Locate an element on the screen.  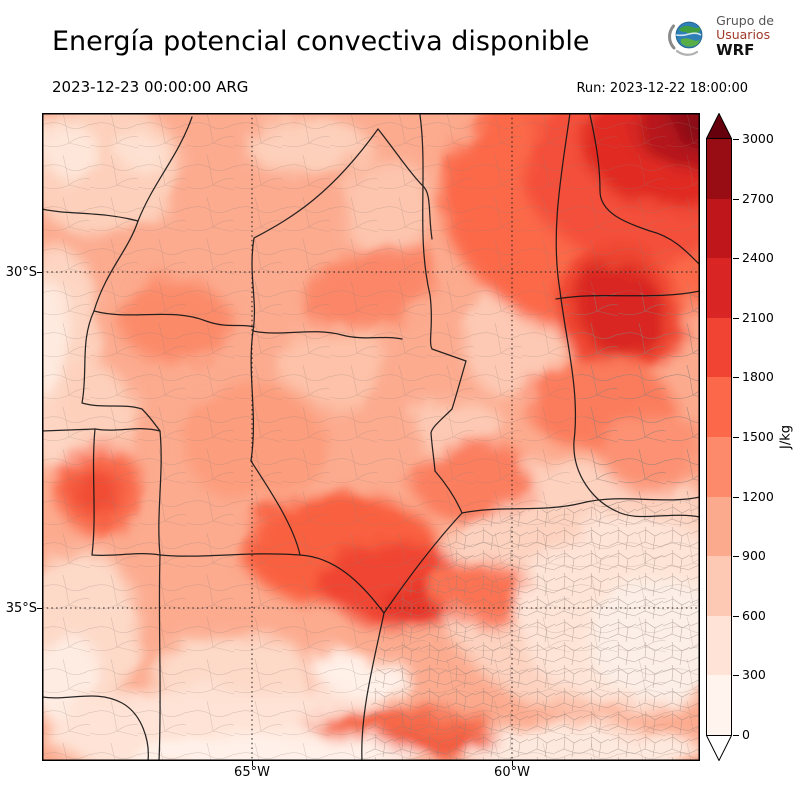
colorbar-tick-label: 300 is located at coordinates (749, 675).